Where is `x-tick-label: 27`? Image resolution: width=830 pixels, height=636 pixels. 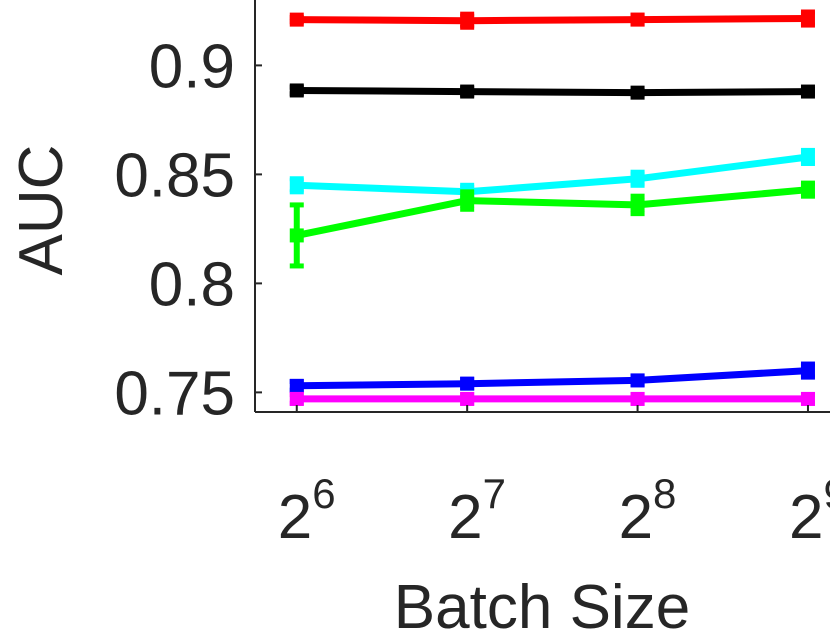 x-tick-label: 27 is located at coordinates (477, 511).